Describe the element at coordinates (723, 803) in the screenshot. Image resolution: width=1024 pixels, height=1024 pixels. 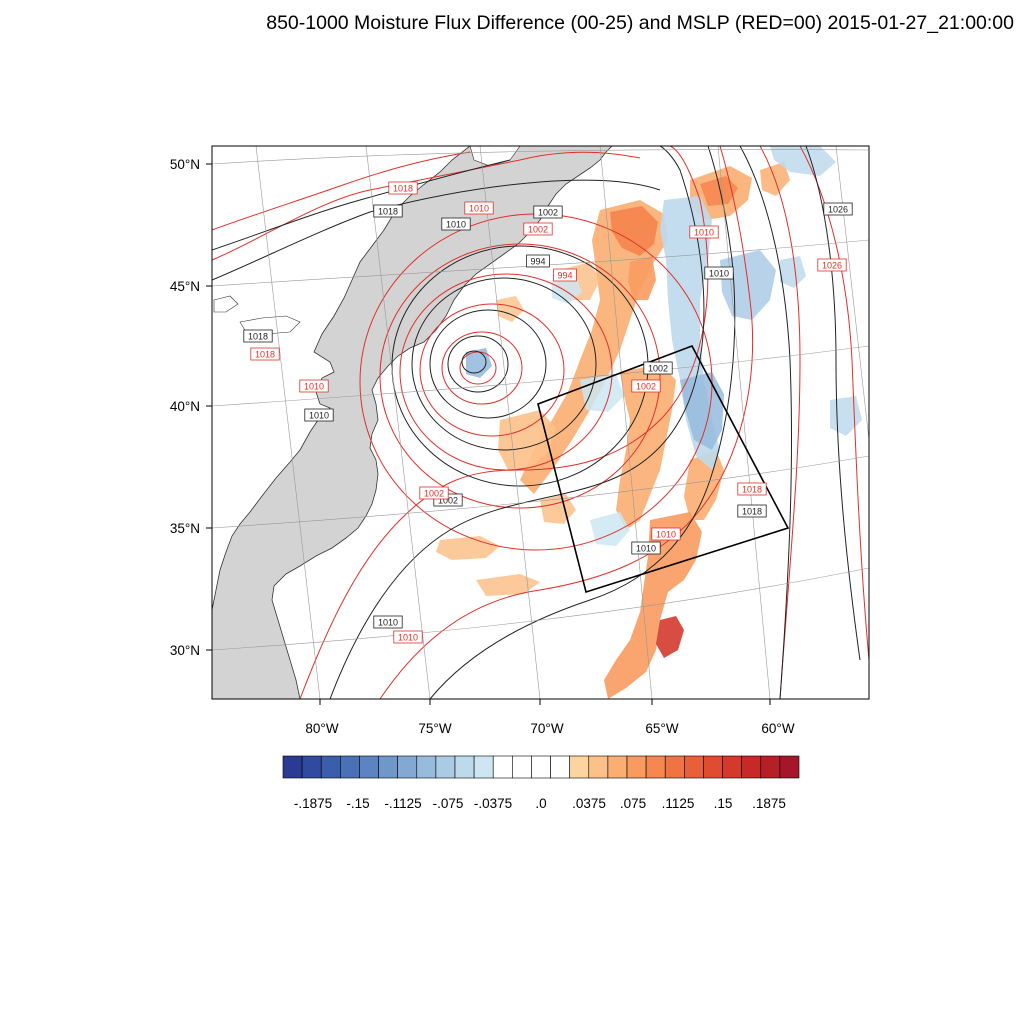
I see `colorbar-label-9: .15` at that location.